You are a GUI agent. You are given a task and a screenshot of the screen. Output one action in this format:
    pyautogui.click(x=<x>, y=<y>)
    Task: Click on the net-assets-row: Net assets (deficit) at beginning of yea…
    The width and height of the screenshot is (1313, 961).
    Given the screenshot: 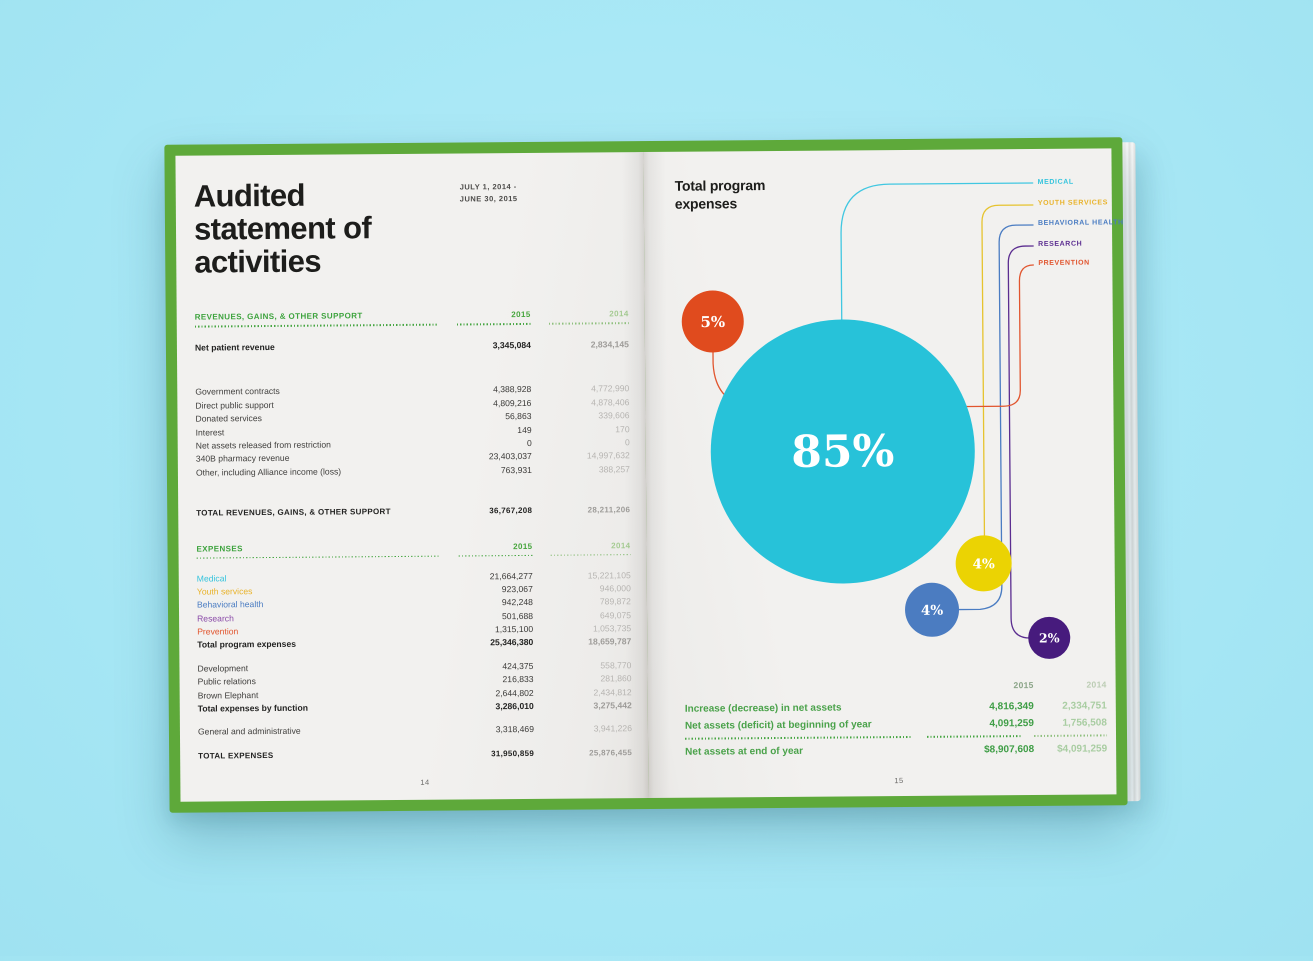 What is the action you would take?
    pyautogui.click(x=895, y=724)
    